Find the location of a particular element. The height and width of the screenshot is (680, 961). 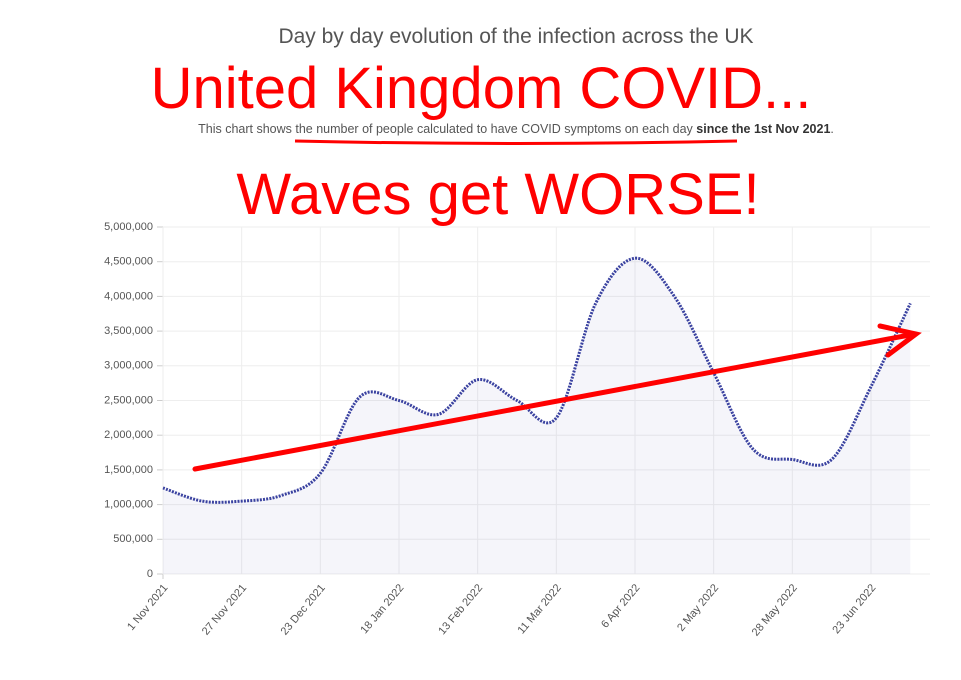

y-tick-label: 3,000,000 is located at coordinates (128, 366).